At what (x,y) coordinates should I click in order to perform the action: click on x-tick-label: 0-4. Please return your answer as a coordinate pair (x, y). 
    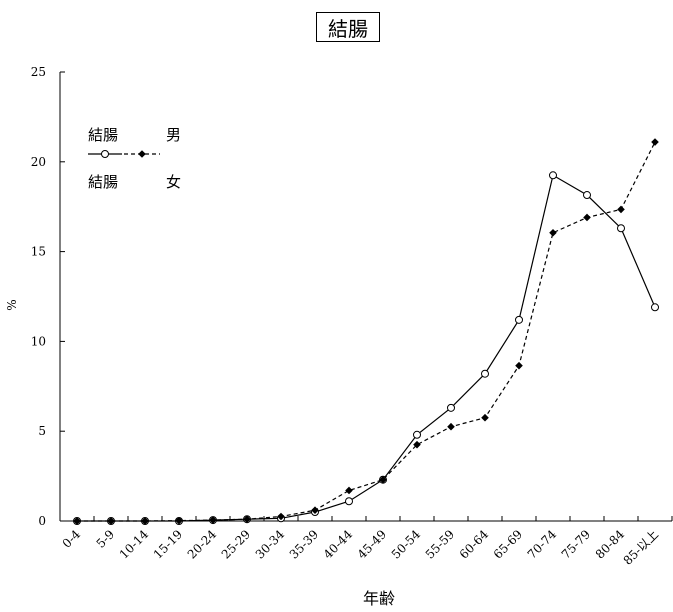
    Looking at the image, I should click on (72, 539).